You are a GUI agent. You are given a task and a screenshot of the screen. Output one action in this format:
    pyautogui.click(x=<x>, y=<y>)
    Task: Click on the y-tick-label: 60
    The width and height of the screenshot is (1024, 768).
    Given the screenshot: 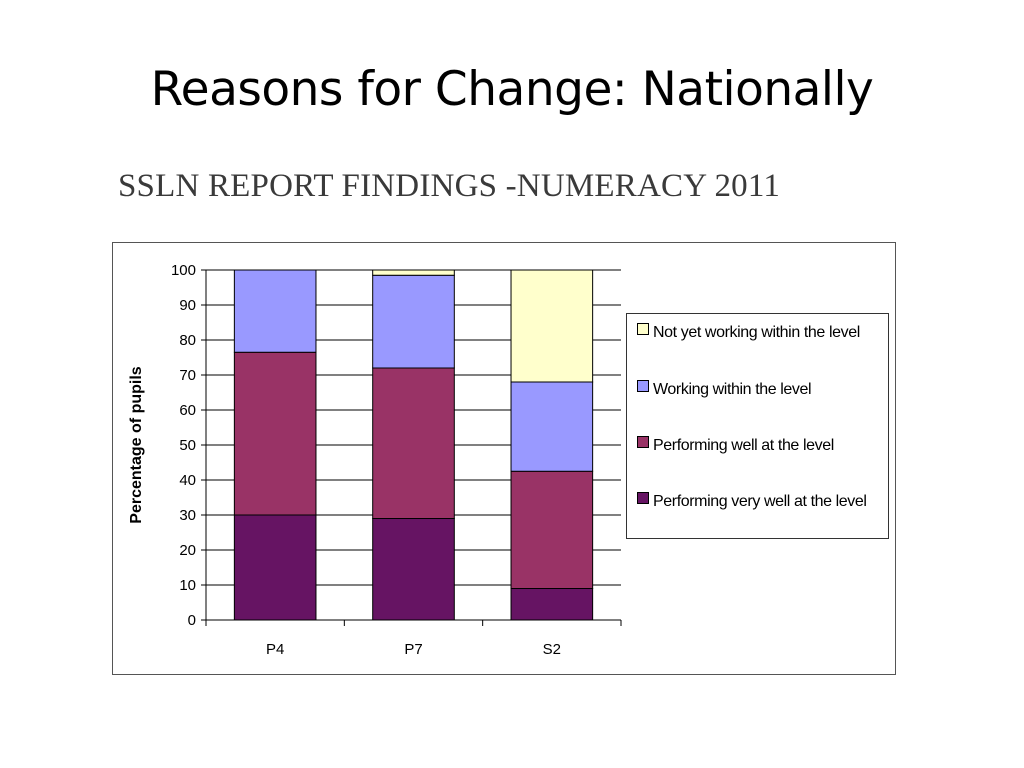 What is the action you would take?
    pyautogui.click(x=187, y=410)
    